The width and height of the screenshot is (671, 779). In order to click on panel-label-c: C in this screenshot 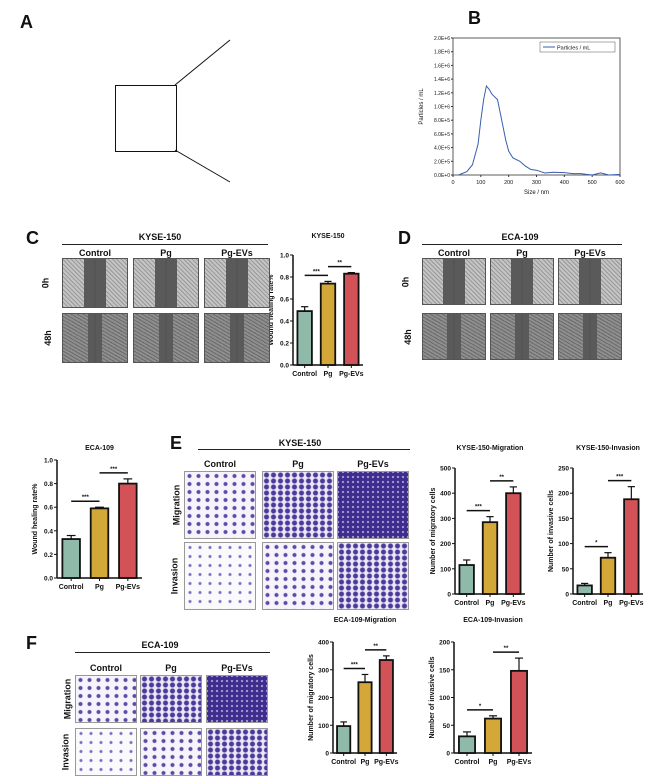, I will do `click(32, 238)`.